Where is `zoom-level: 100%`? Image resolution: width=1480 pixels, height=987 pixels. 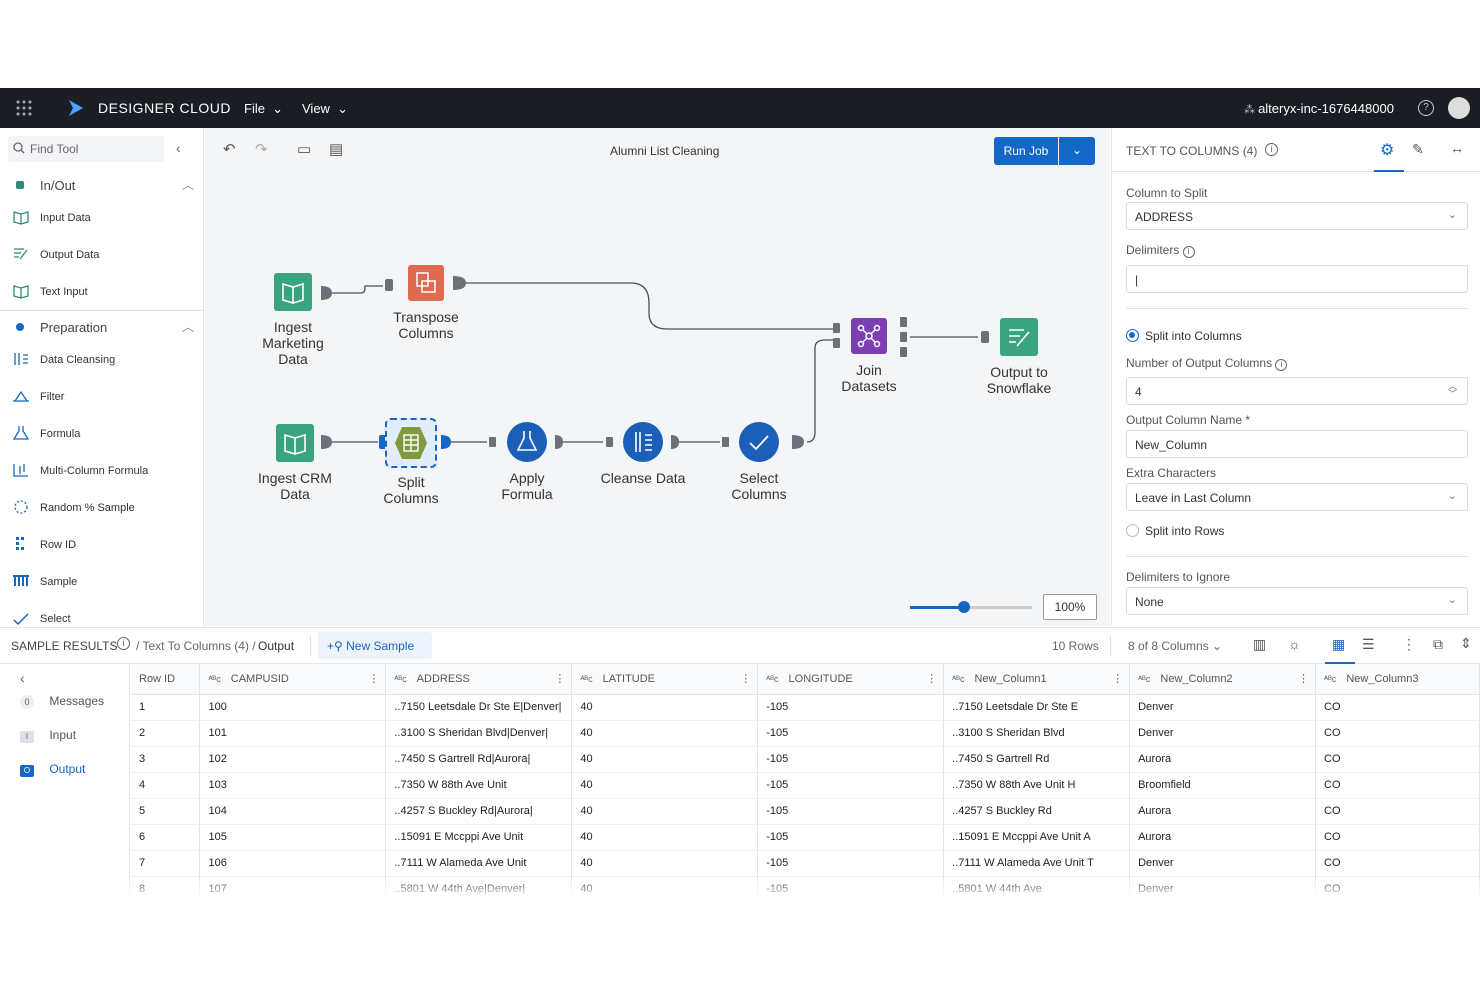
zoom-level: 100% is located at coordinates (1070, 607).